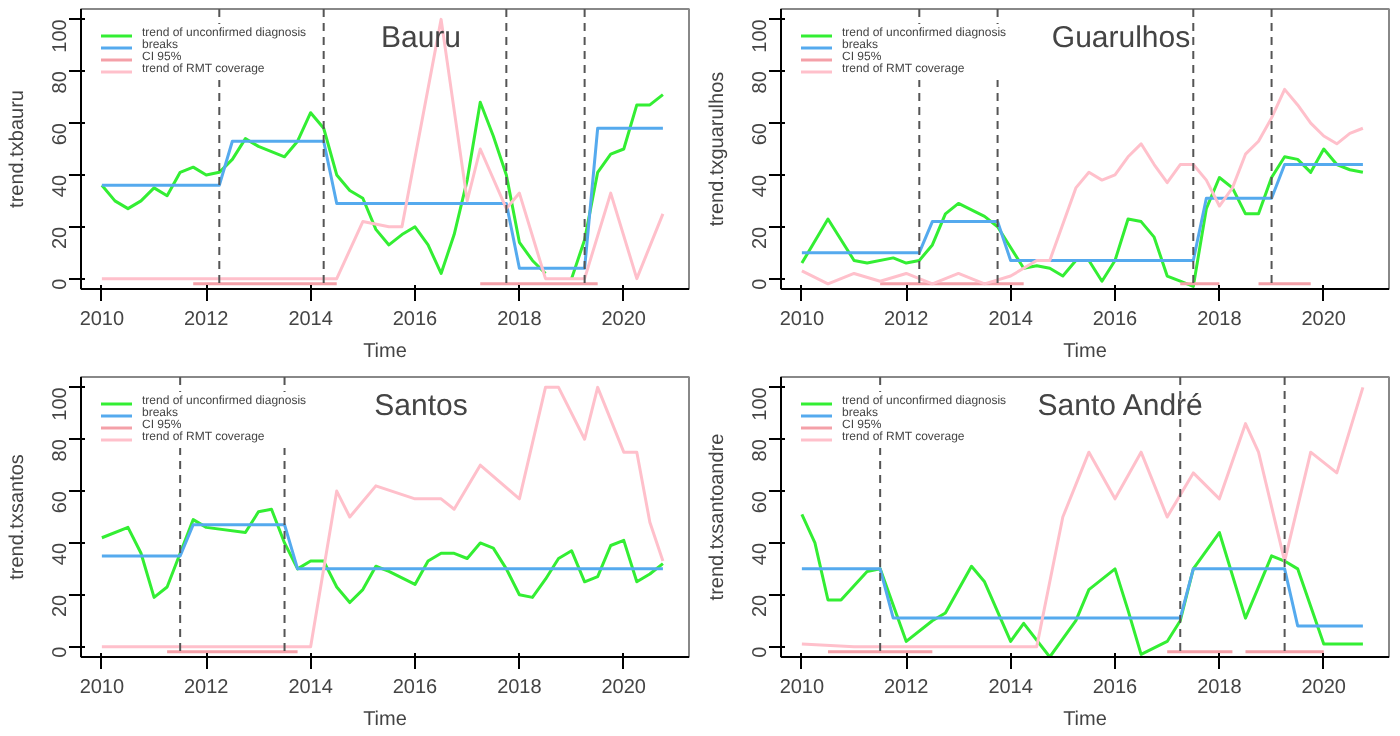 This screenshot has width=1400, height=736. Describe the element at coordinates (18, 149) in the screenshot. I see `y-axis-title: trend.txbauru` at that location.